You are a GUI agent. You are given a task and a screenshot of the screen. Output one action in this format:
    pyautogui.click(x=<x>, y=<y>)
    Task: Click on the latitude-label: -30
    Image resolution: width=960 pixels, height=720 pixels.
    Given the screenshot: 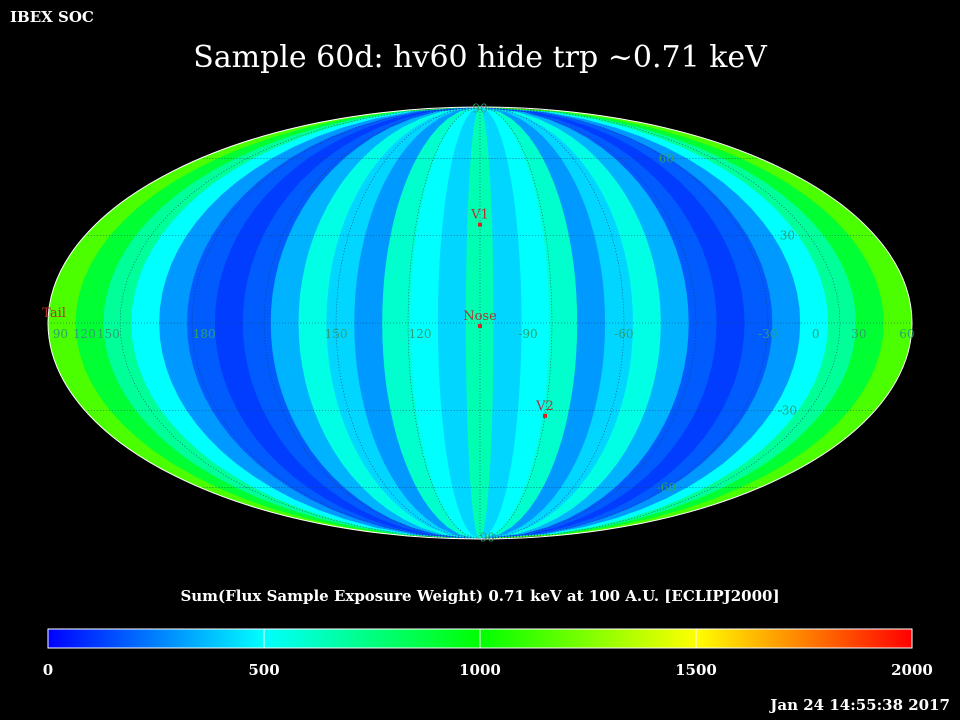 What is the action you would take?
    pyautogui.click(x=787, y=410)
    